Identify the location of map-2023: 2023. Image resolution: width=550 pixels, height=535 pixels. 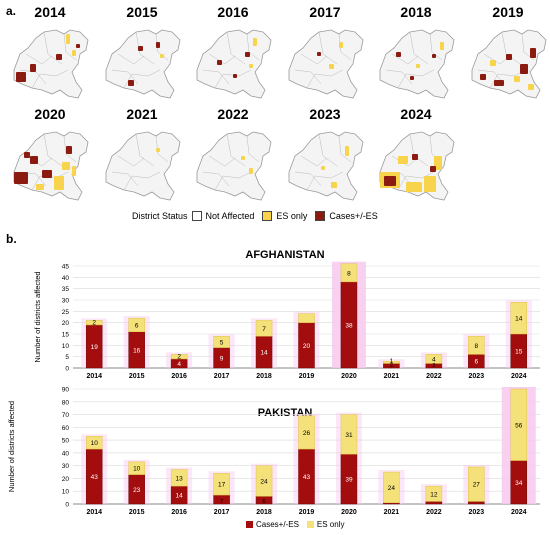
(325, 156).